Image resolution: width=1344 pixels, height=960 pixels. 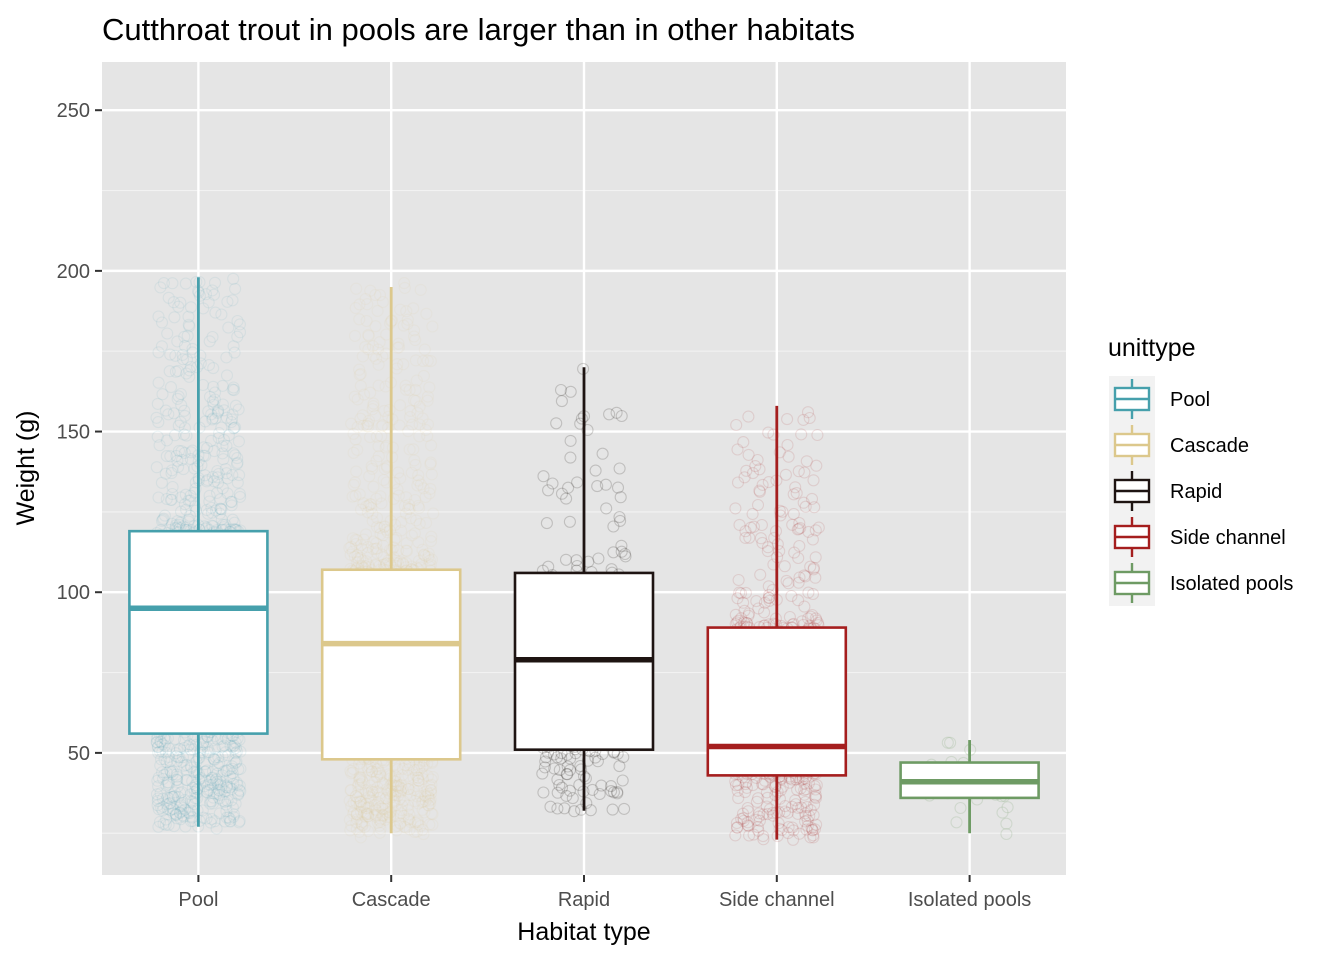 What do you see at coordinates (79, 754) in the screenshot?
I see `y-tick-label: 50` at bounding box center [79, 754].